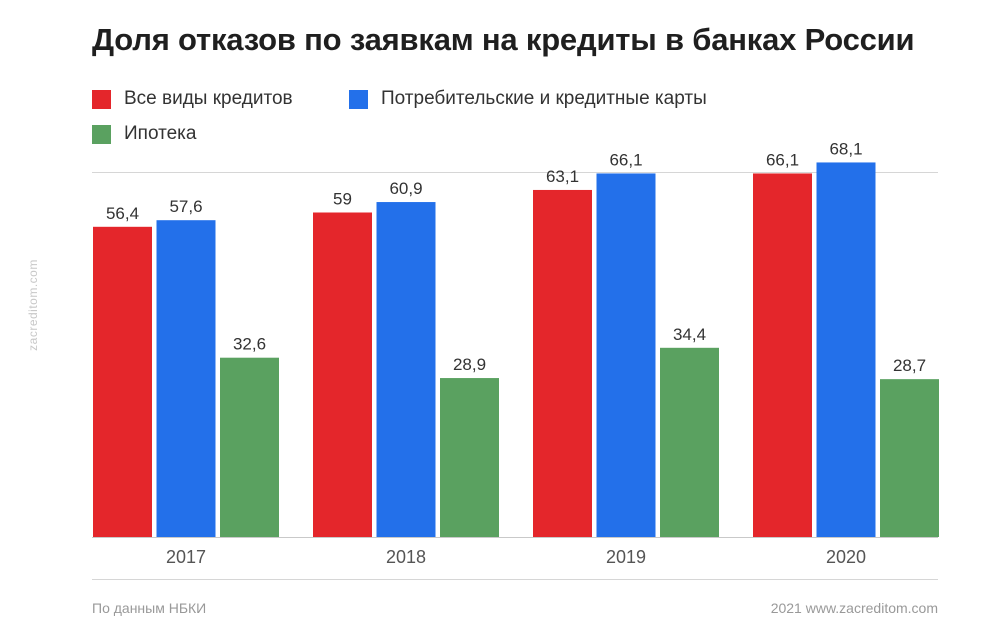  I want to click on top-divider, so click(515, 172).